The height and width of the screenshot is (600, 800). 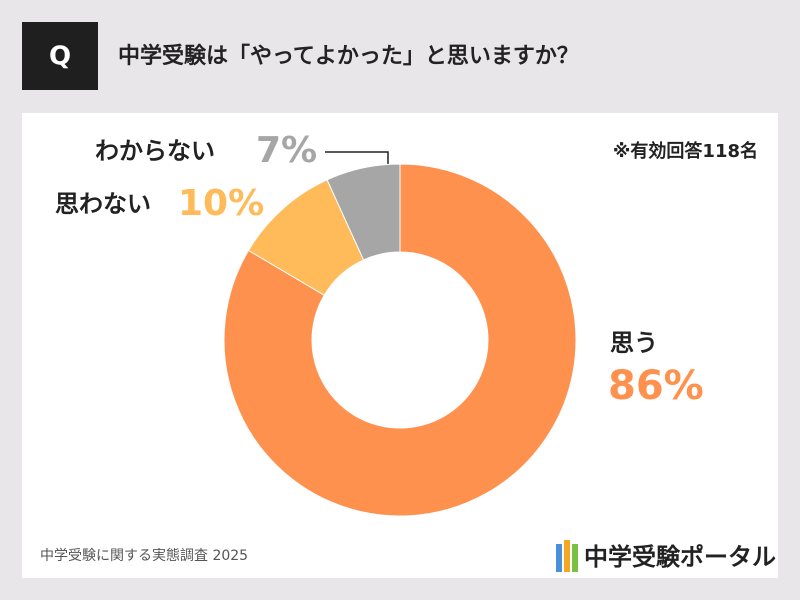 I want to click on badge: Q, so click(x=60, y=57).